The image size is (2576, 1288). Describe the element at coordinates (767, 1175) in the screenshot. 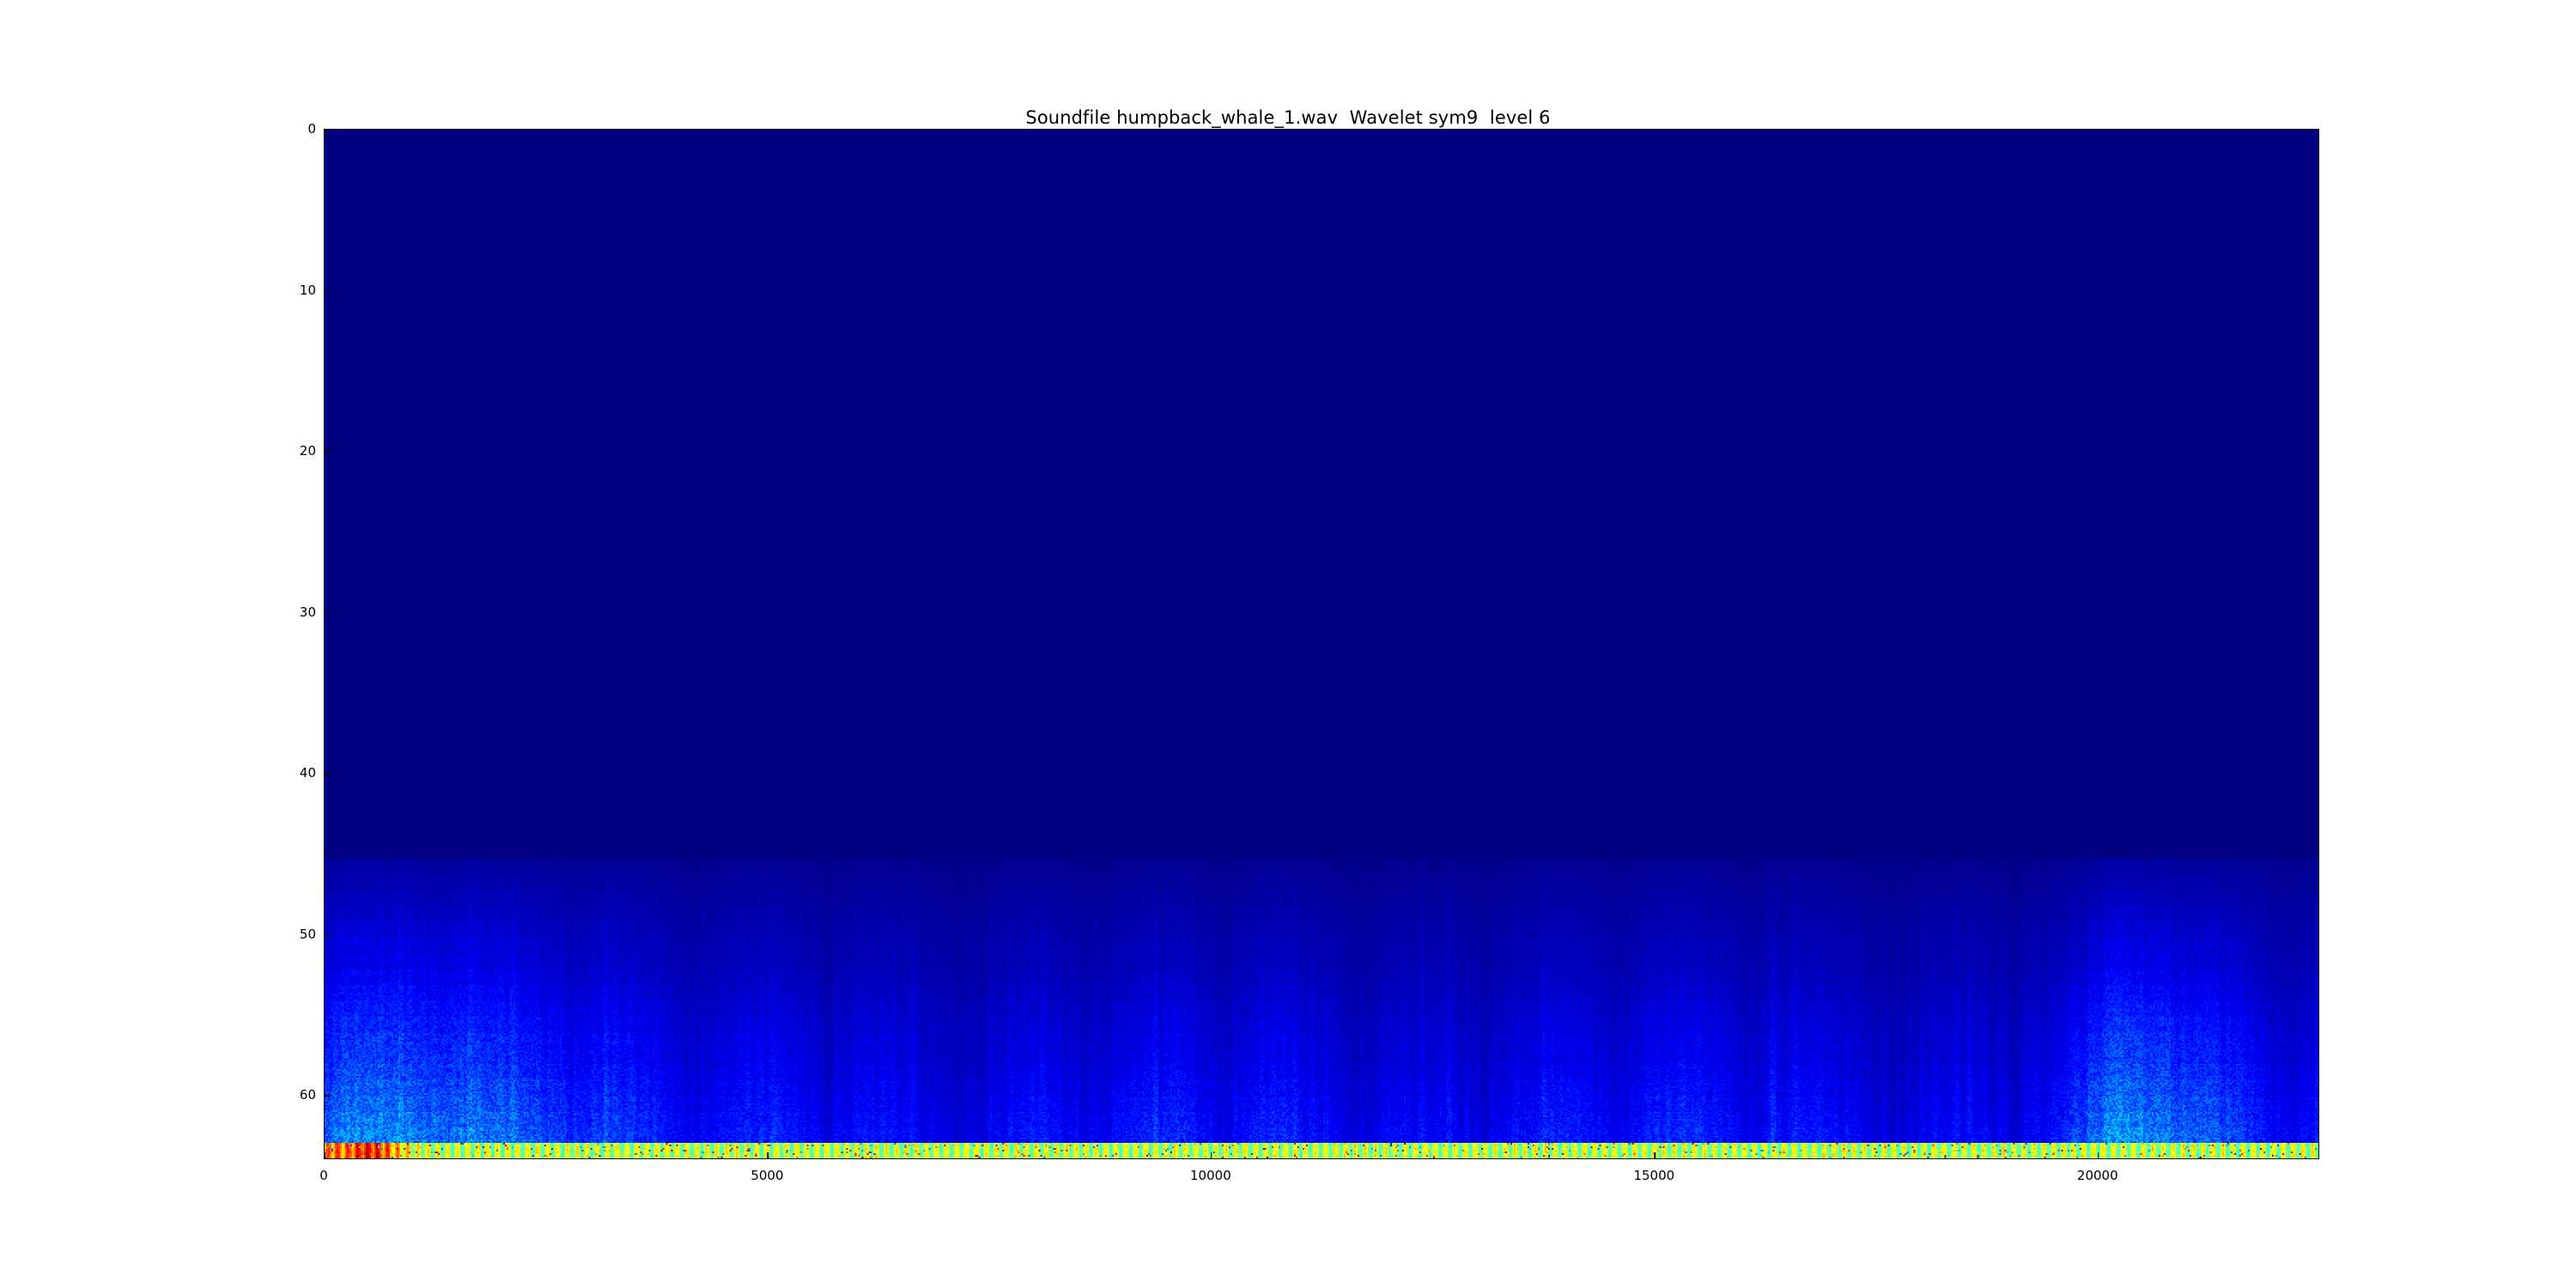

I see `x-axis-tick-label: 5000` at that location.